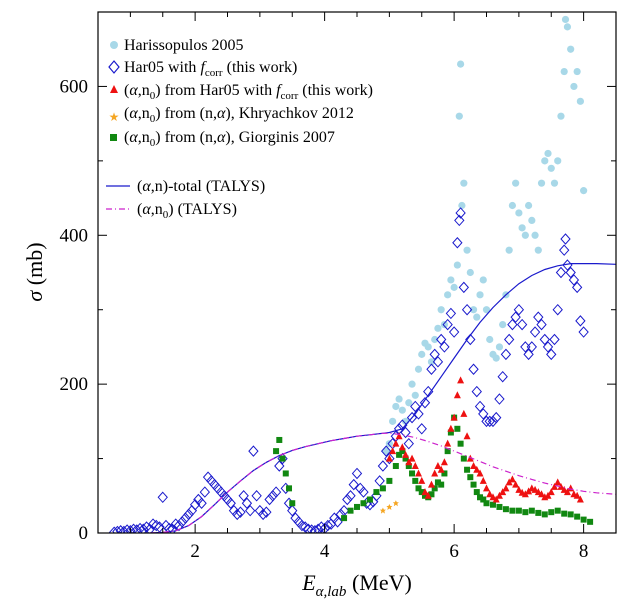 The image size is (620, 601). Describe the element at coordinates (114, 45) in the screenshot. I see `legend-marker-circle` at that location.